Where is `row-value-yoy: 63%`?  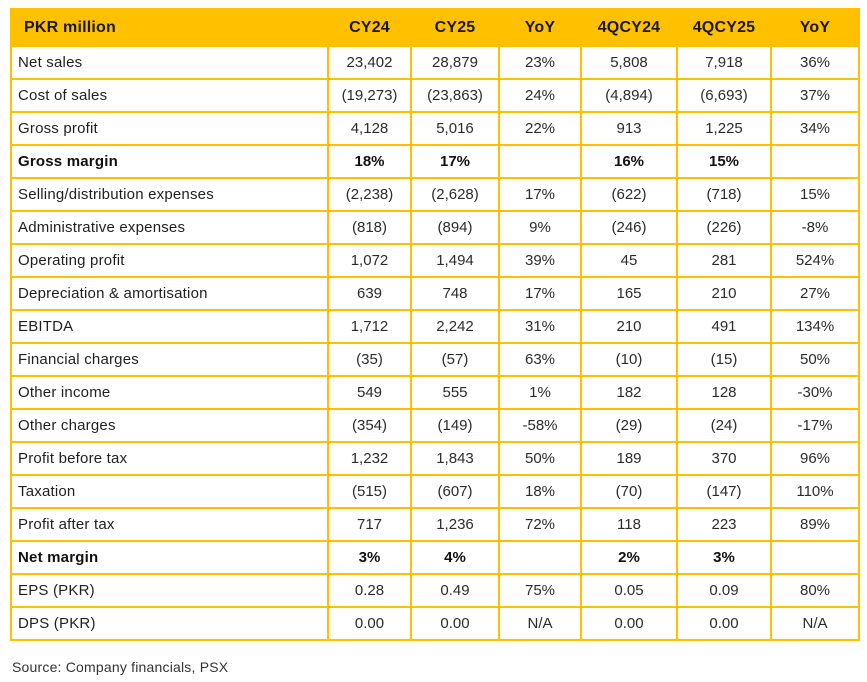 row-value-yoy: 63% is located at coordinates (540, 359).